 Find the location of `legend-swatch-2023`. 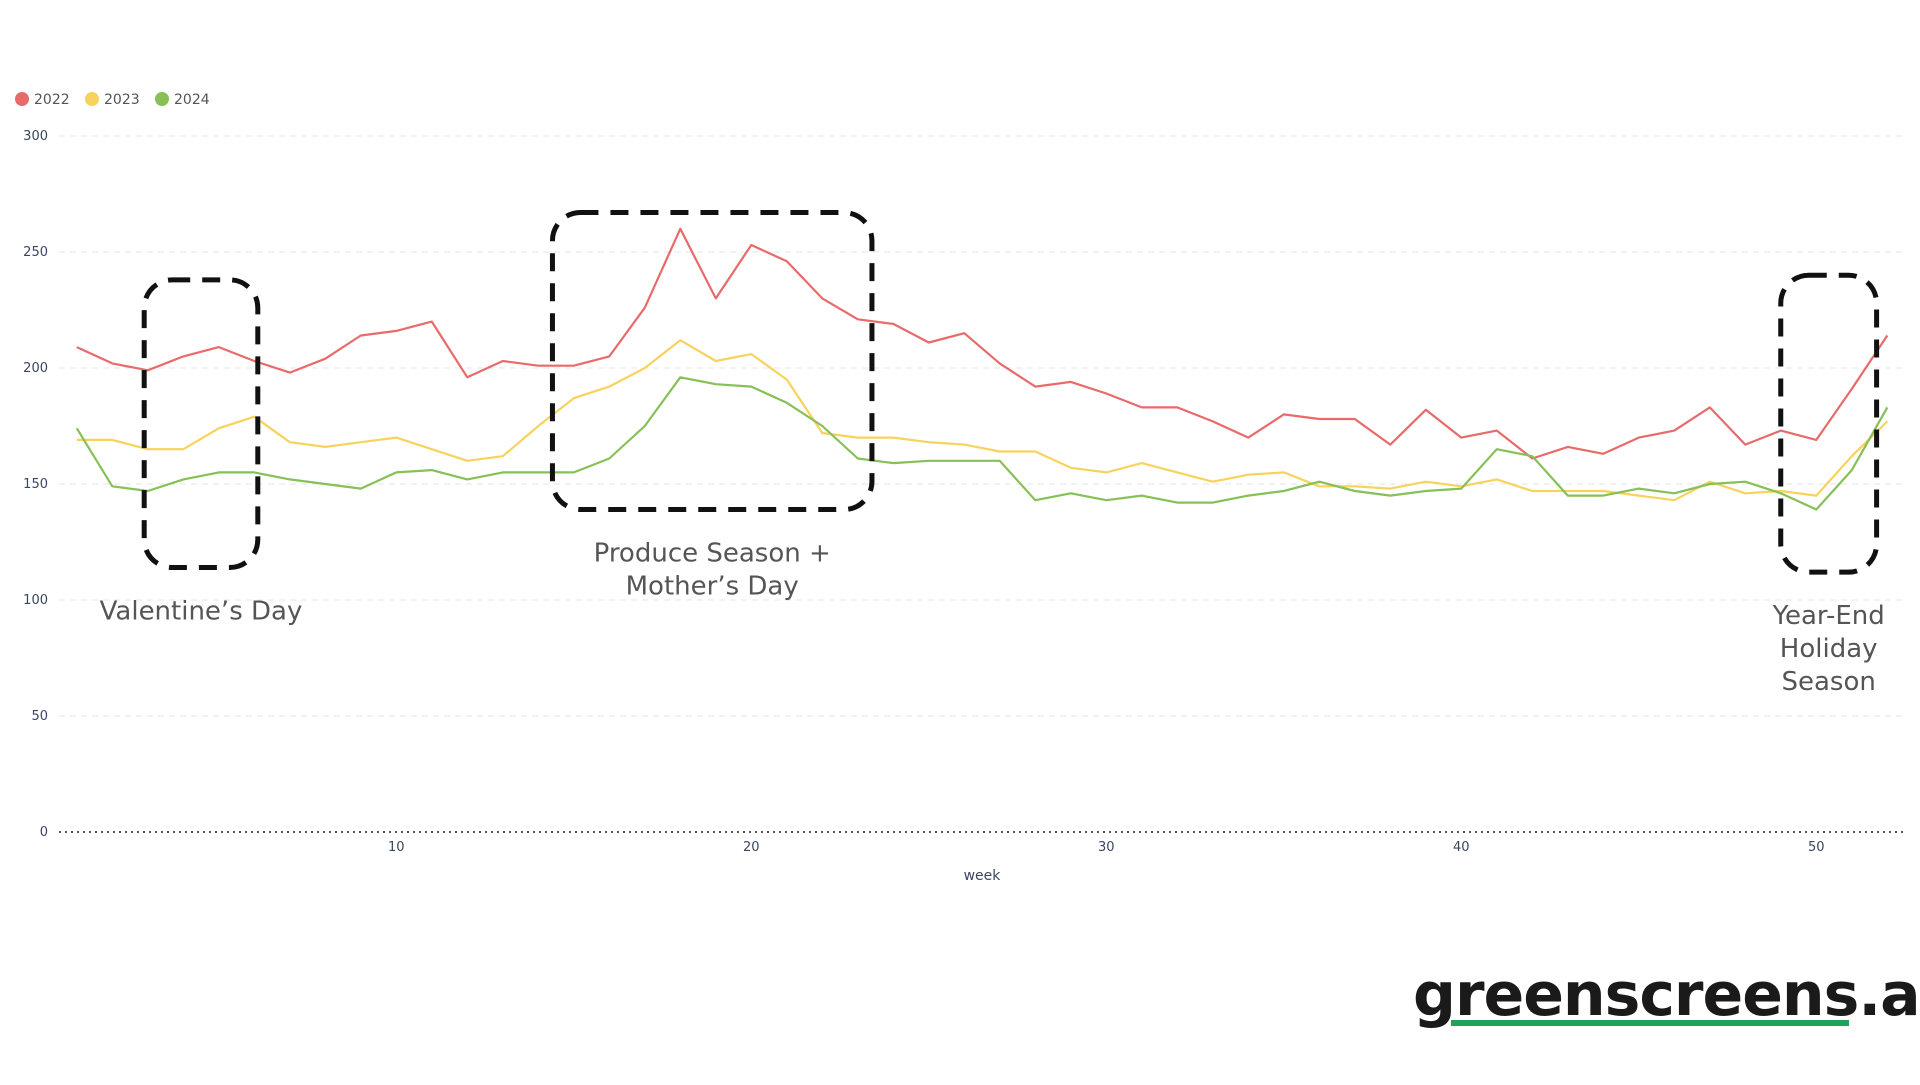

legend-swatch-2023 is located at coordinates (92, 99).